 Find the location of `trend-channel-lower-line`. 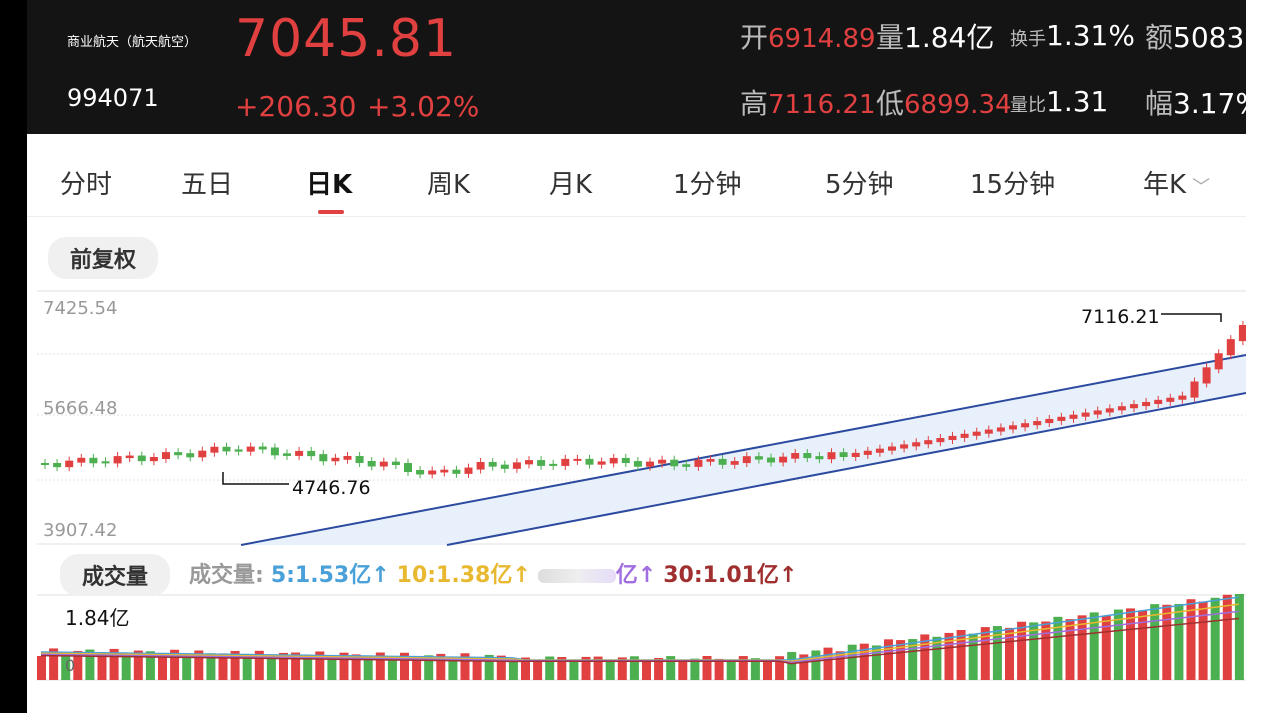

trend-channel-lower-line is located at coordinates (846, 469).